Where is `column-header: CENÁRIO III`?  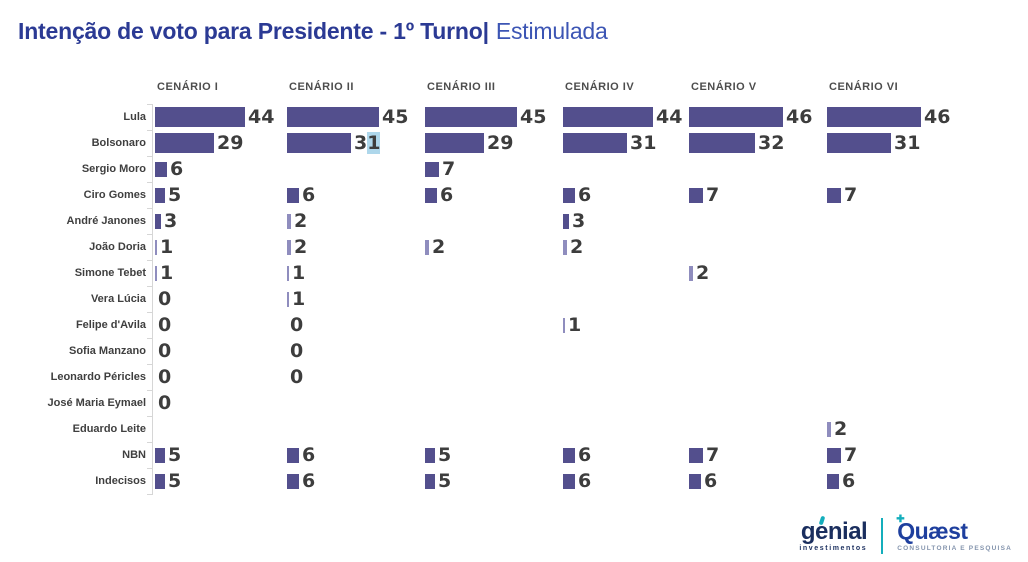
column-header: CENÁRIO III is located at coordinates (461, 87).